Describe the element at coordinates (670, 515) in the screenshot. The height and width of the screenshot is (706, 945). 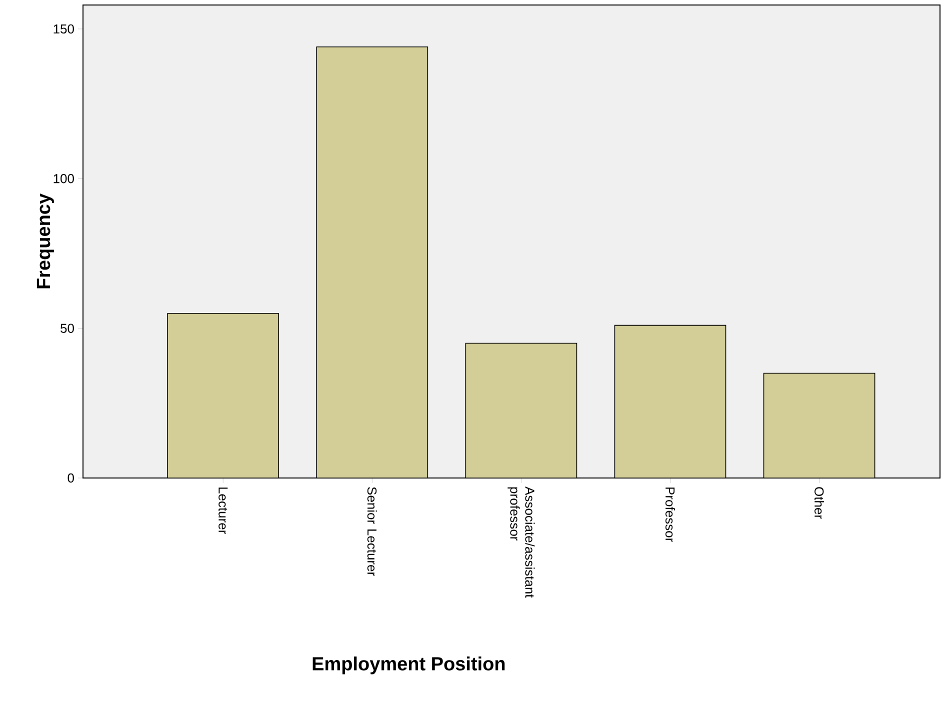
I see `x-tick-label: Professor` at that location.